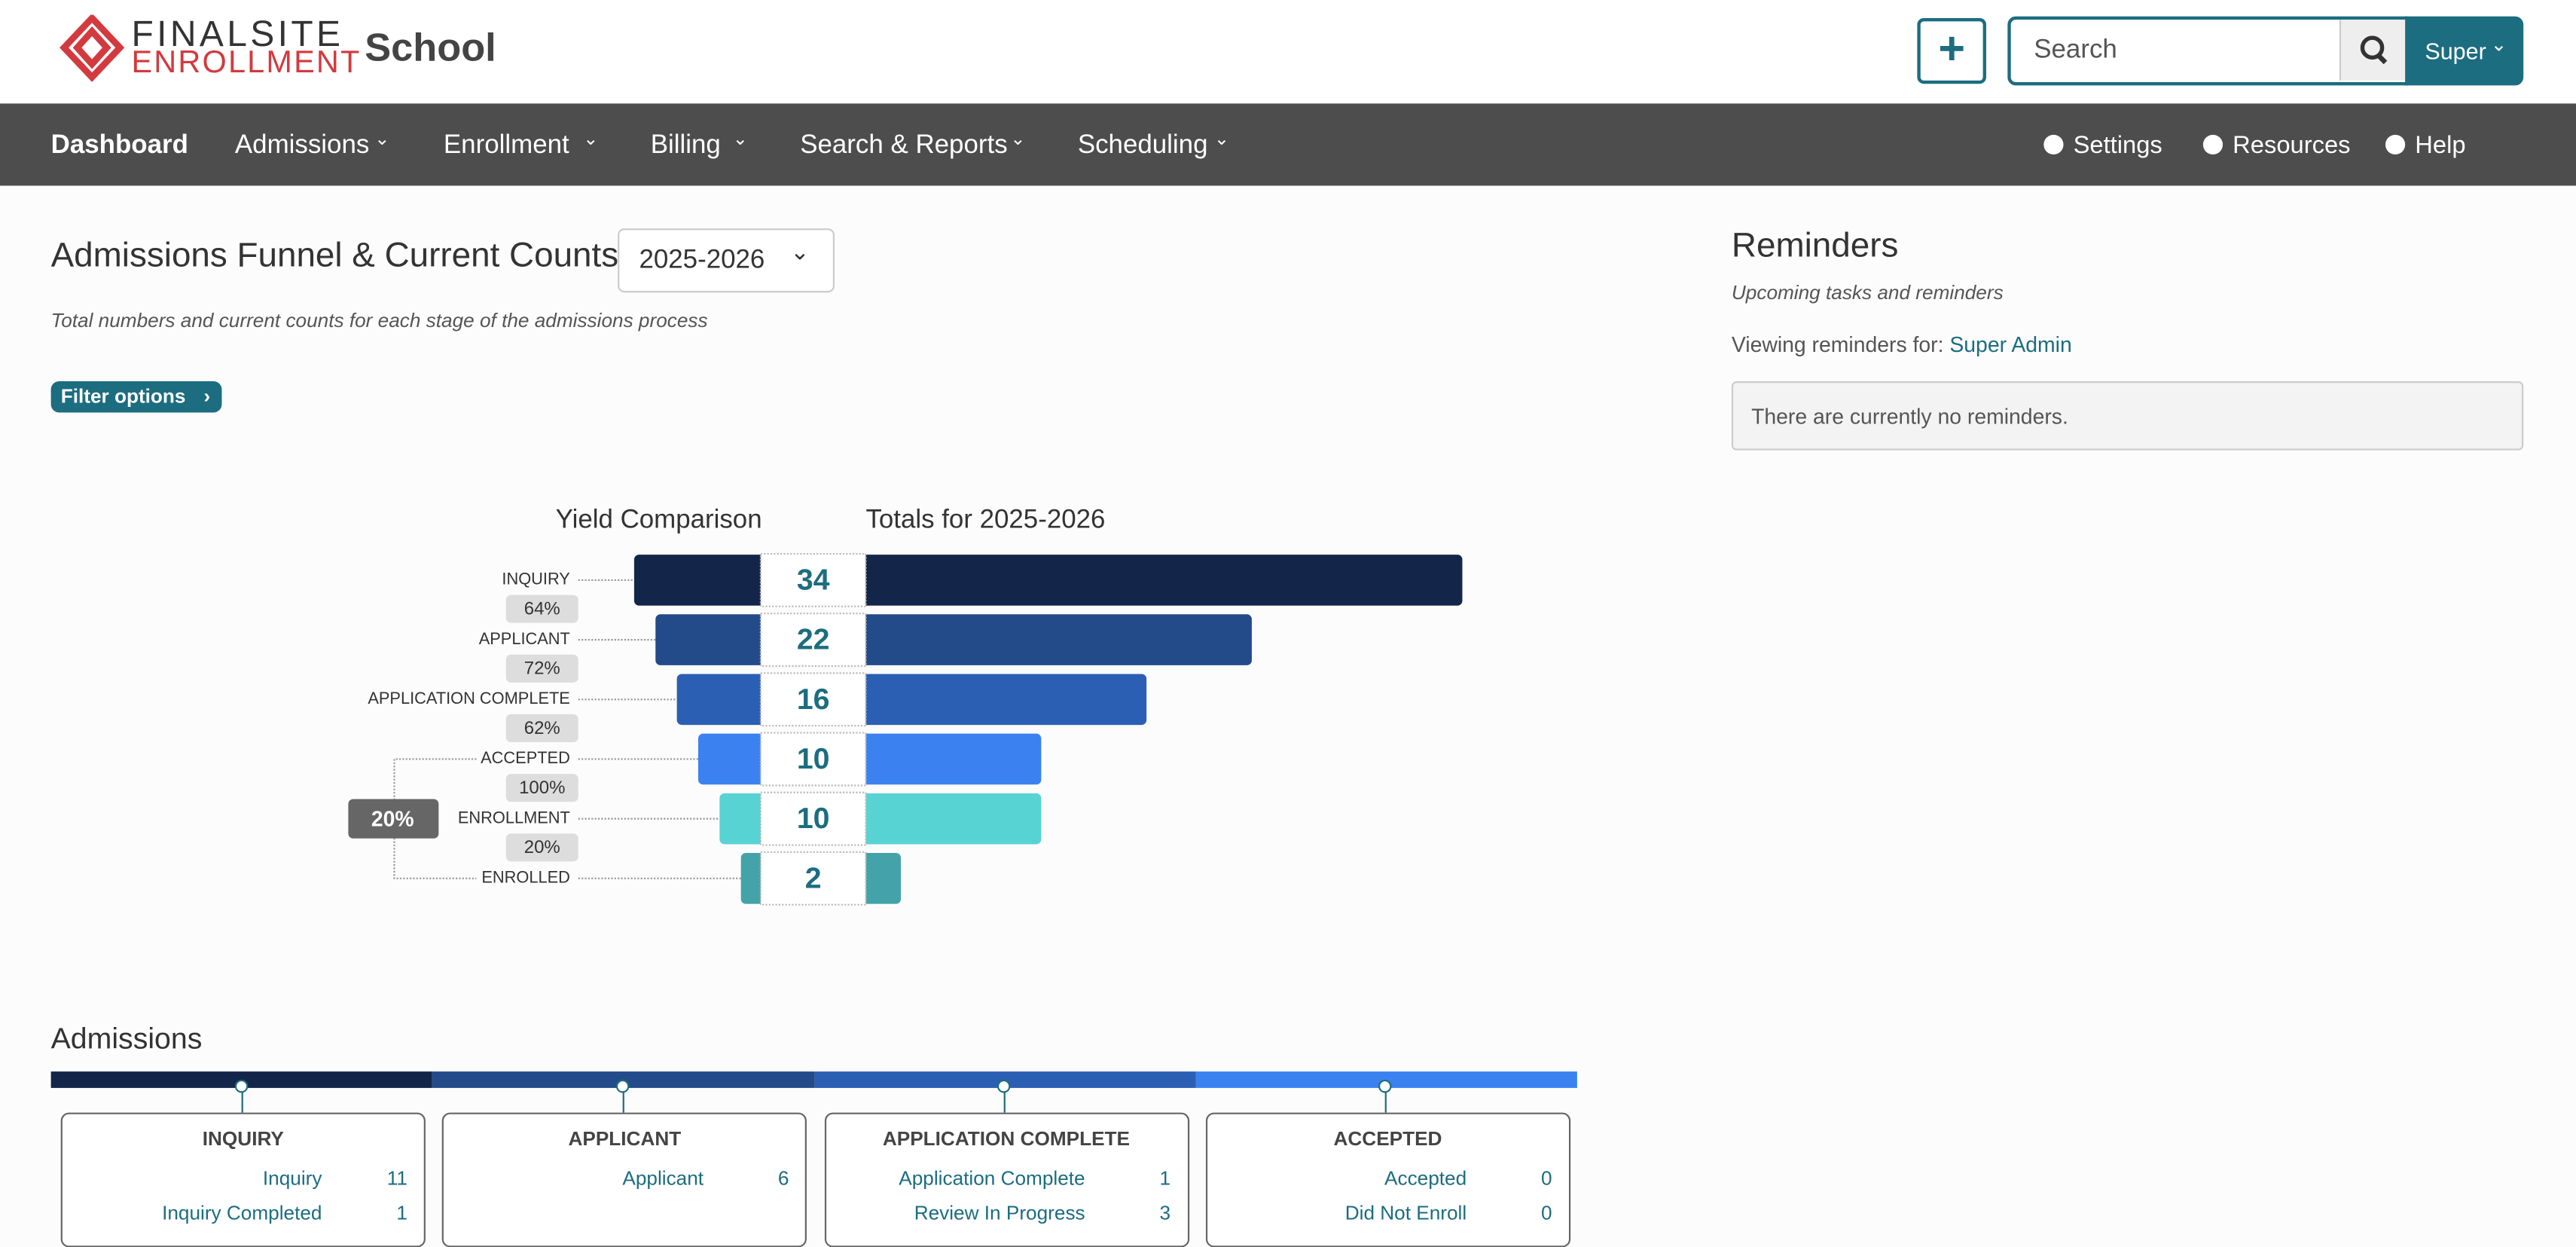 Image resolution: width=2576 pixels, height=1247 pixels. I want to click on yield-label: 72%, so click(542, 669).